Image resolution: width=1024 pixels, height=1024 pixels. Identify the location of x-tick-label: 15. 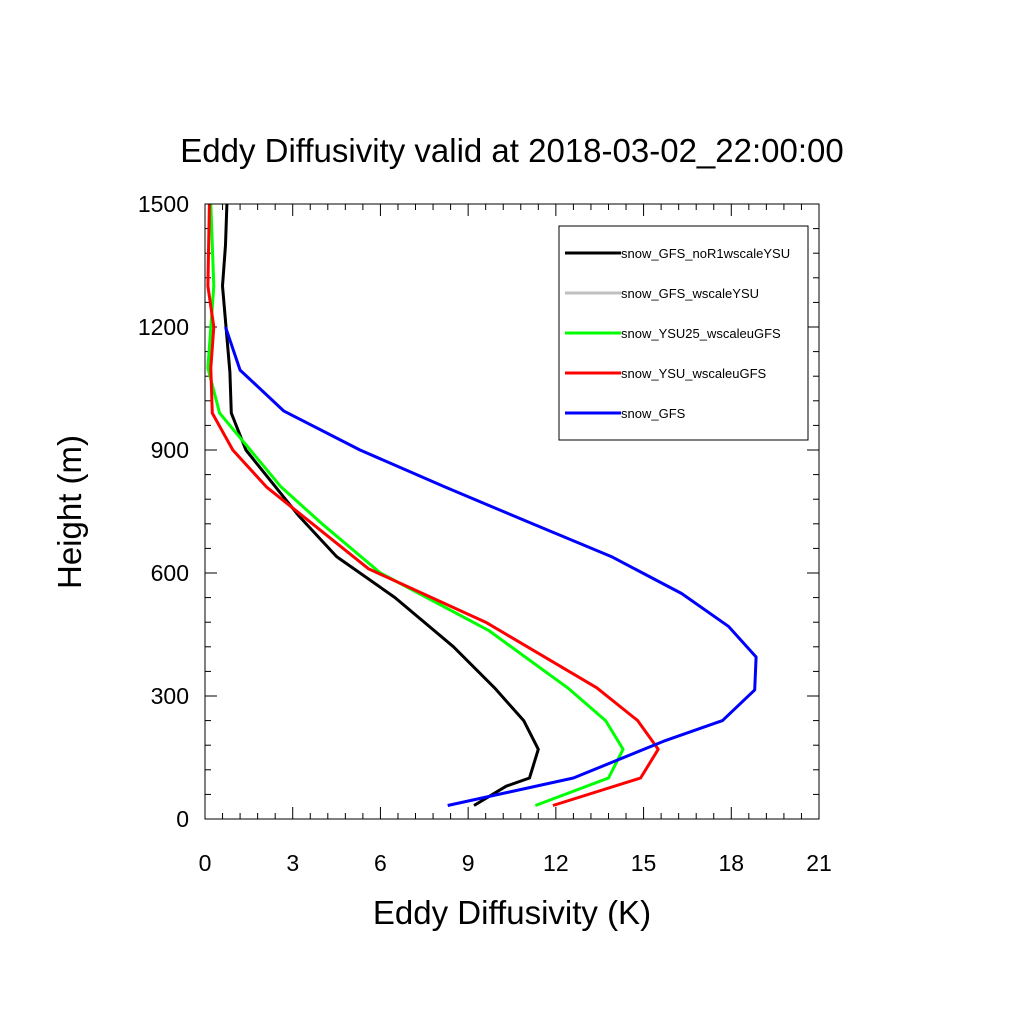
(644, 863).